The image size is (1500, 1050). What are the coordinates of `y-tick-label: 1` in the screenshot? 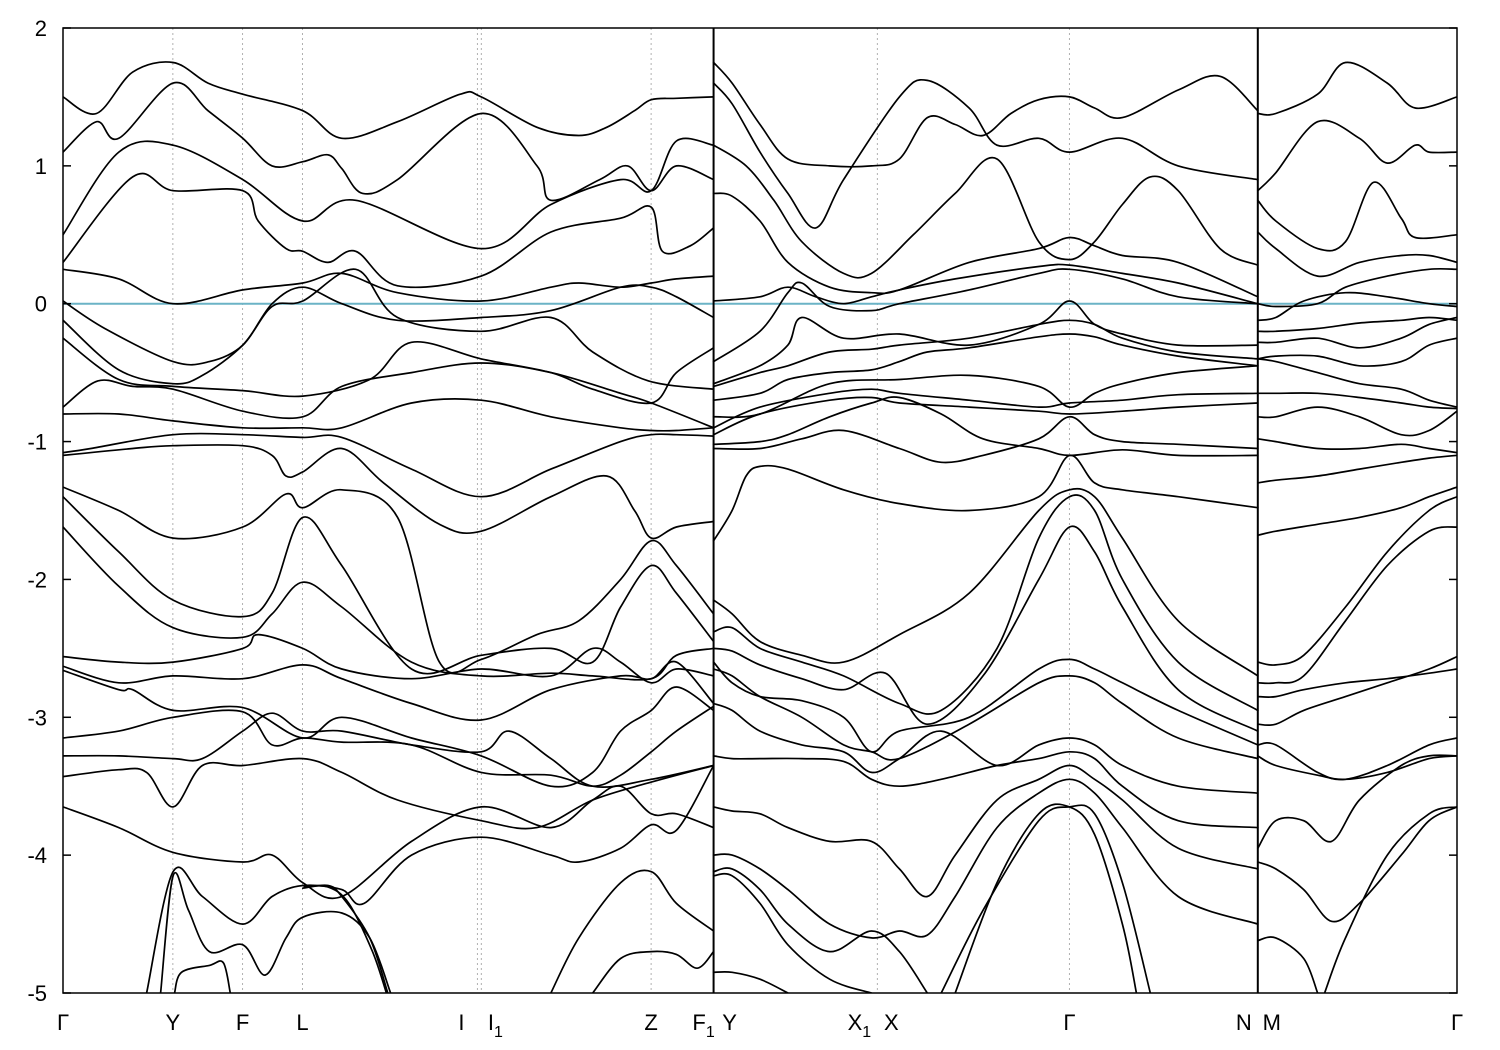 It's located at (41, 166).